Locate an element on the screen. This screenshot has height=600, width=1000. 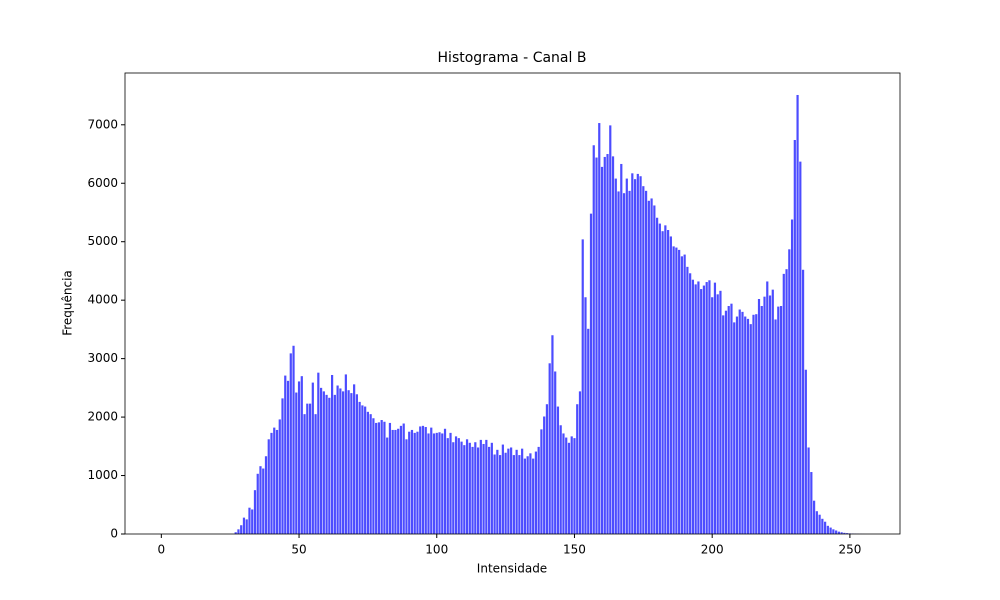
y-tick-label: 0 is located at coordinates (114, 534).